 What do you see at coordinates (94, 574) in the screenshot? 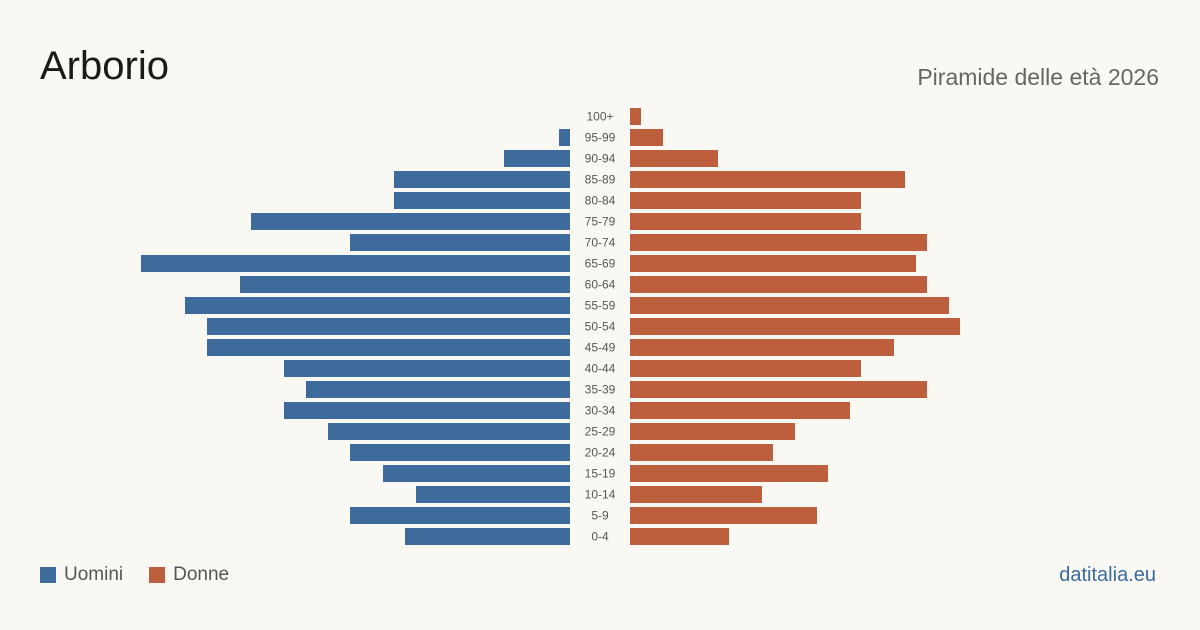
I see `legend-label-men: Uomini` at bounding box center [94, 574].